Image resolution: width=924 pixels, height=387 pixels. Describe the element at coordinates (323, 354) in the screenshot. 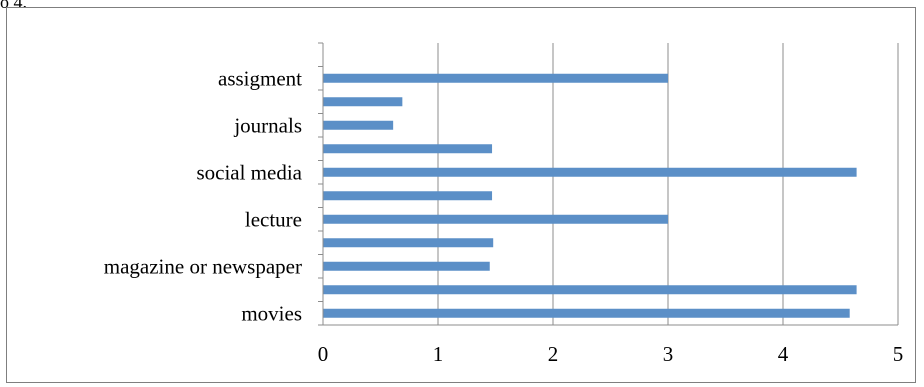

I see `x-tick-label-0: 0` at that location.